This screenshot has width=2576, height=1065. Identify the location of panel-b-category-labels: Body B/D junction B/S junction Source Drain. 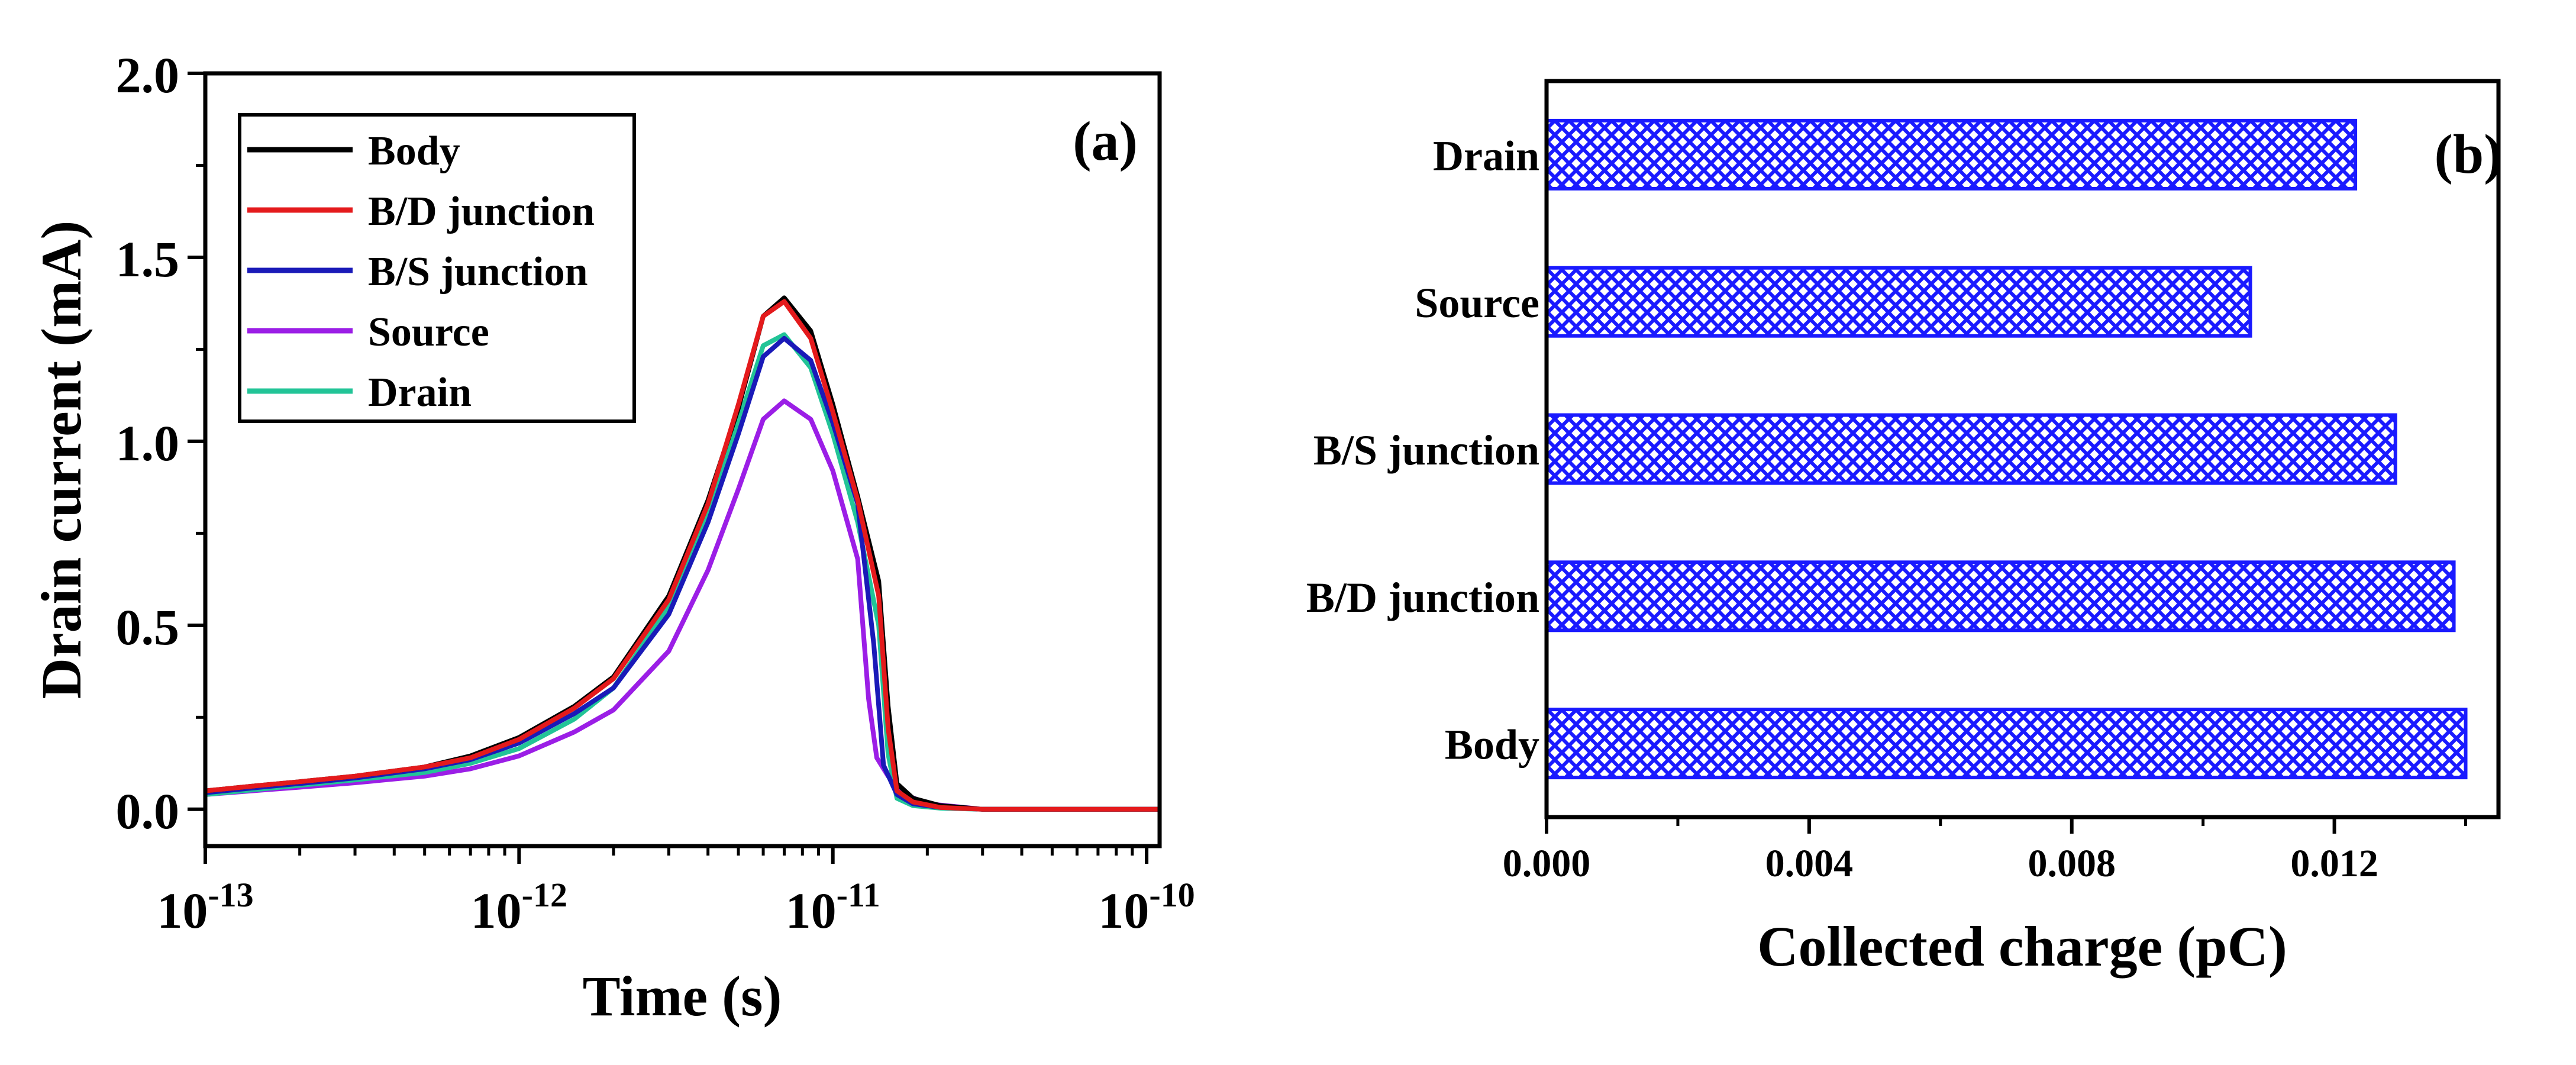
(1422, 450).